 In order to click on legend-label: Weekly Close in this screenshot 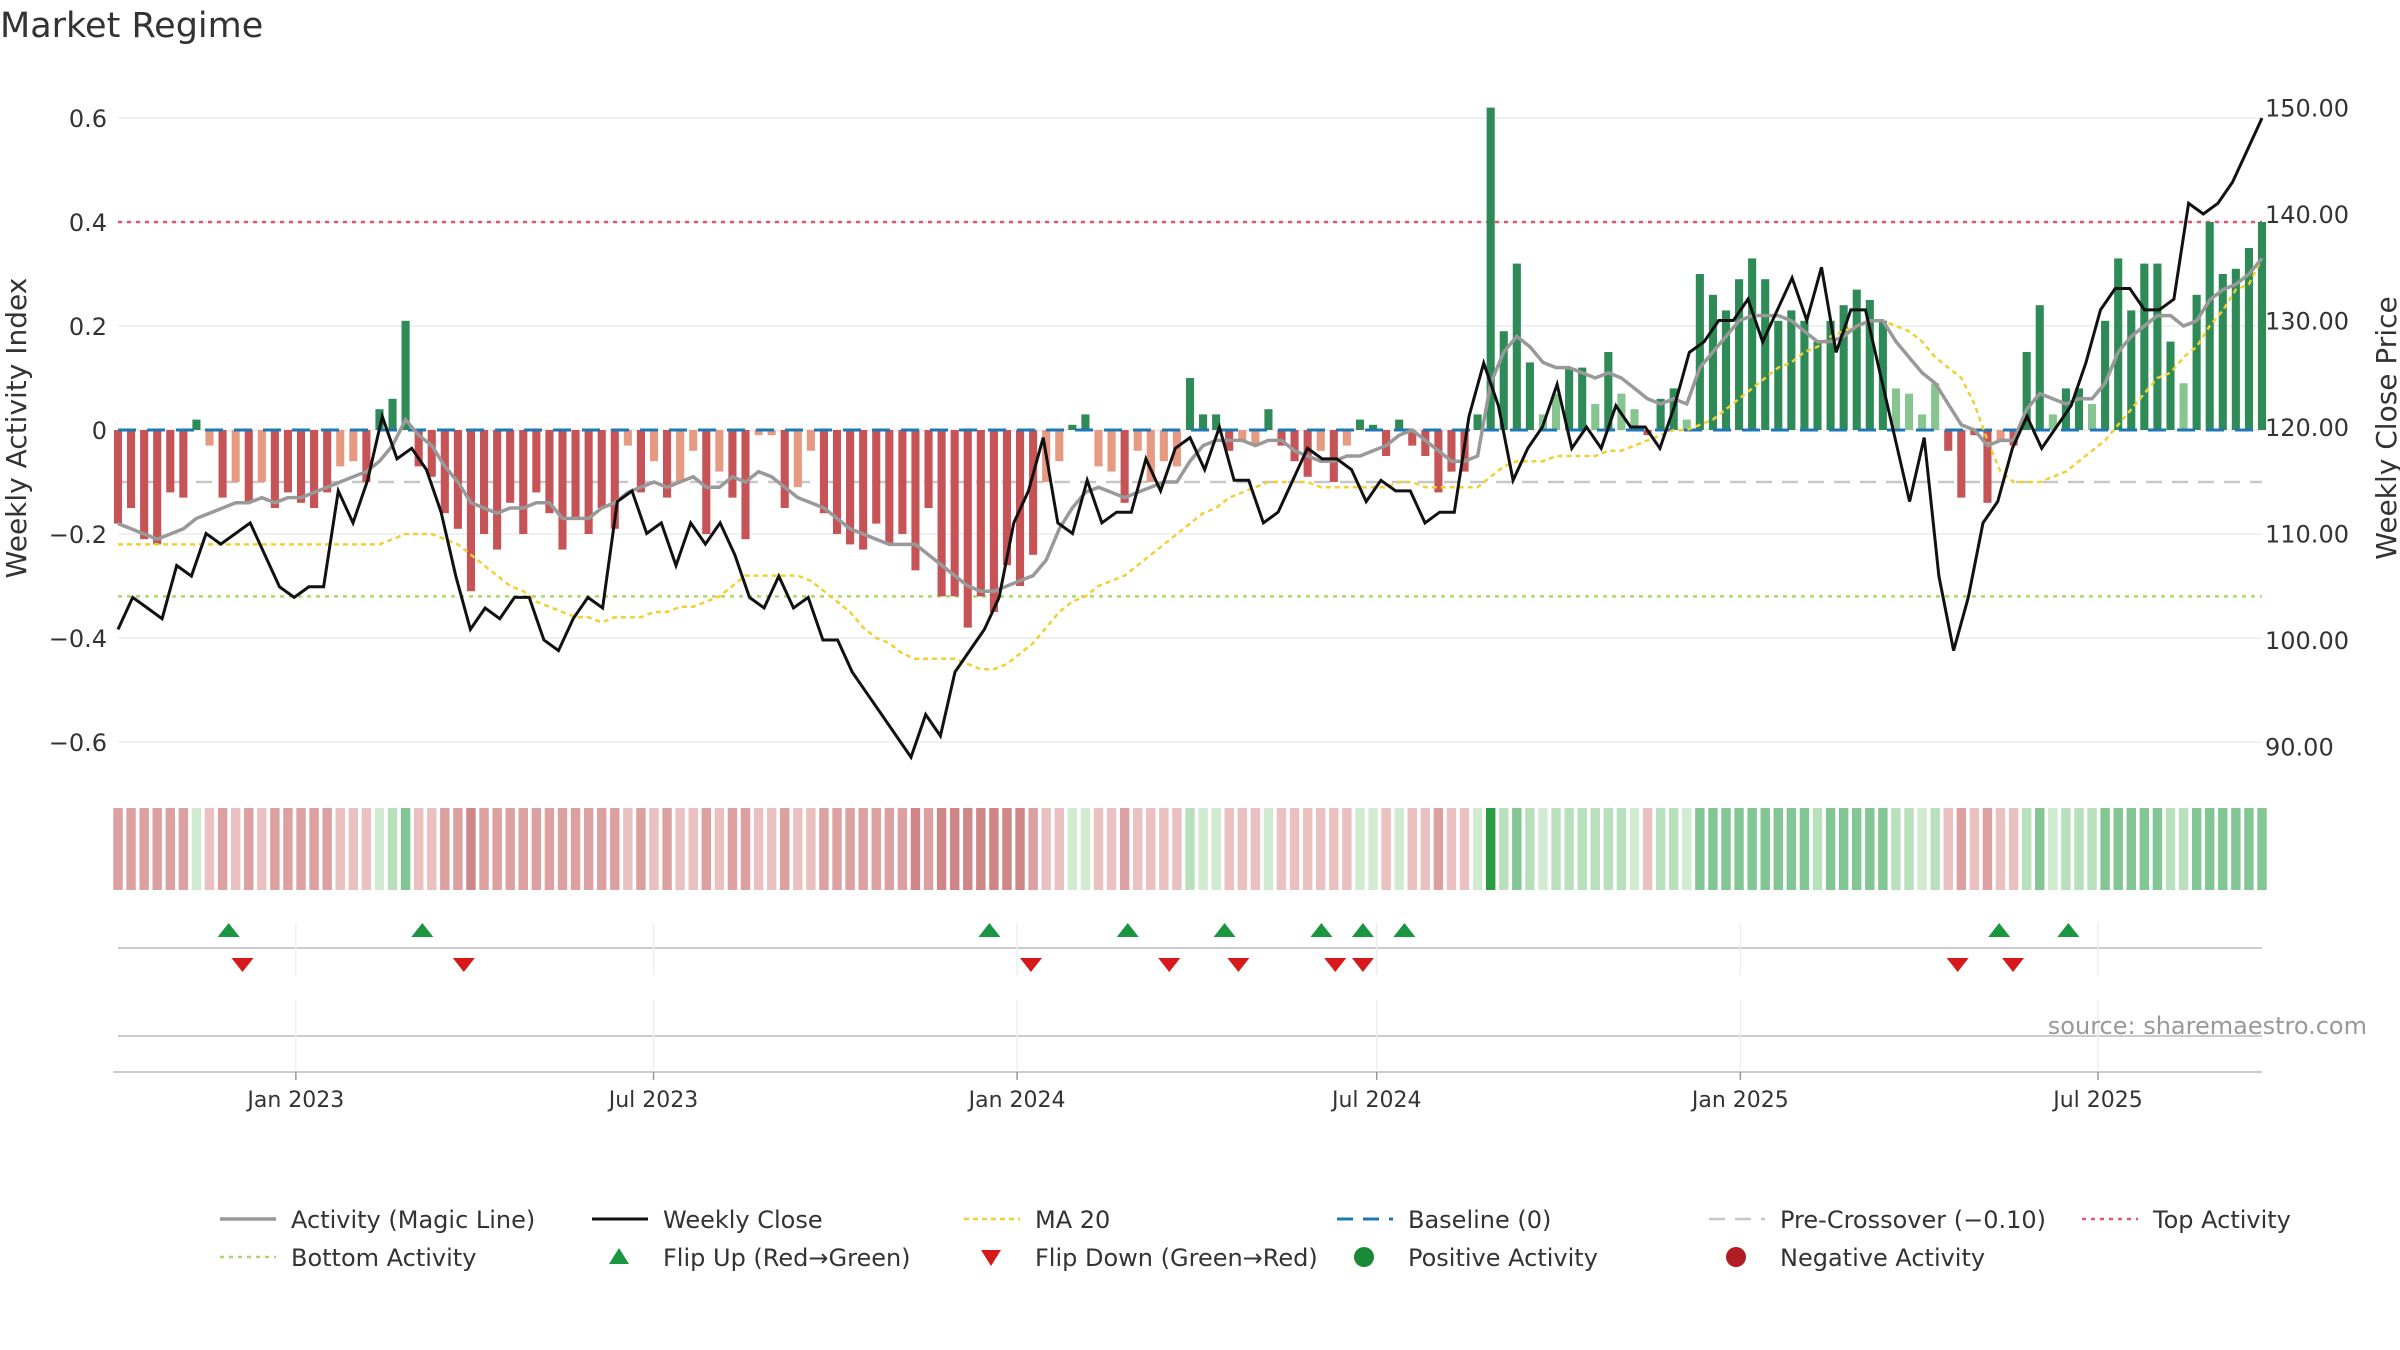, I will do `click(743, 1220)`.